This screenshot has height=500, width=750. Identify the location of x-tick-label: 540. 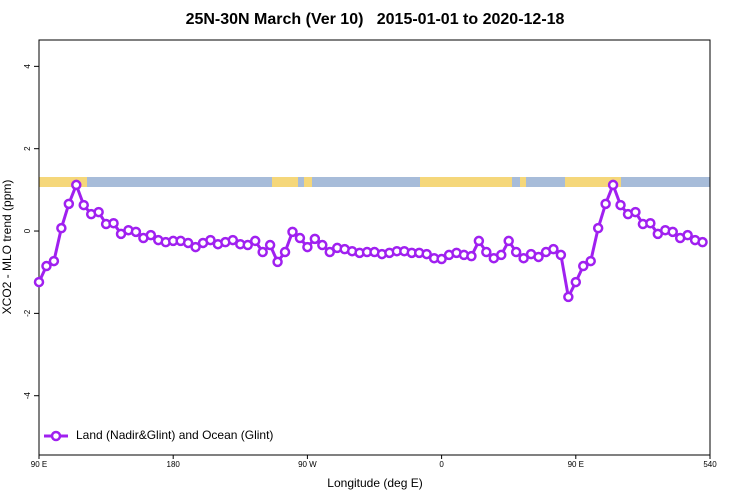
(710, 464).